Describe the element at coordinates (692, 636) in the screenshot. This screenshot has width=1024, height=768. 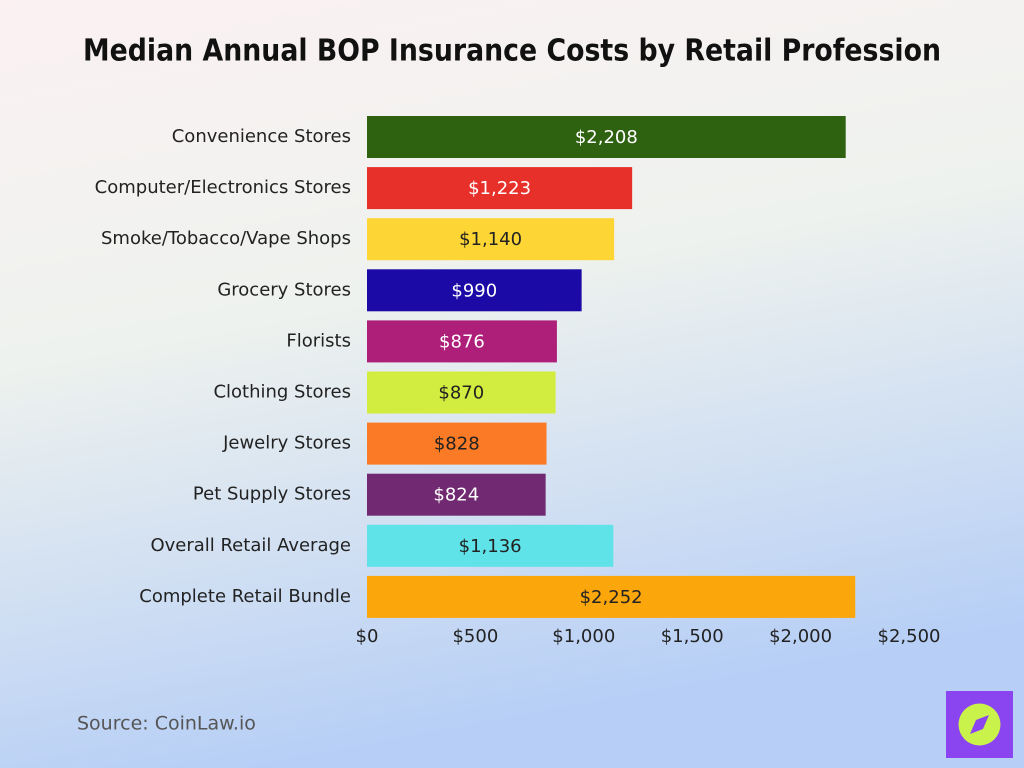
I see `x-tick-label: $1,500` at that location.